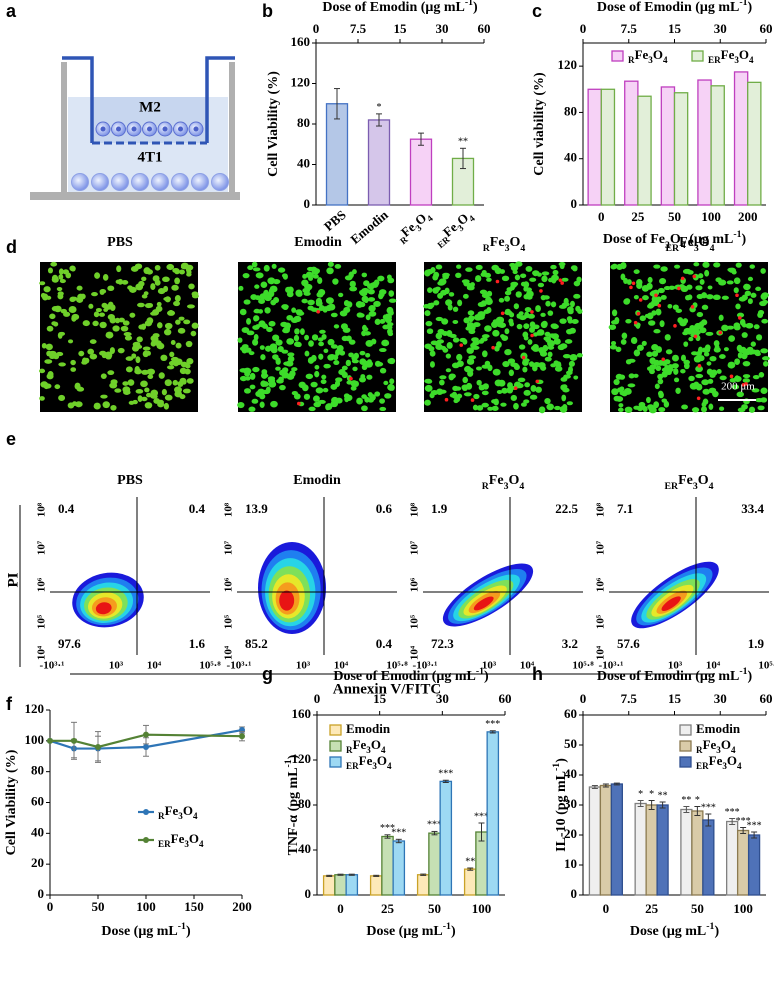 Image resolution: width=774 pixels, height=992 pixels. Describe the element at coordinates (453, 228) in the screenshot. I see `x-tick-label: ERFe3O4` at that location.